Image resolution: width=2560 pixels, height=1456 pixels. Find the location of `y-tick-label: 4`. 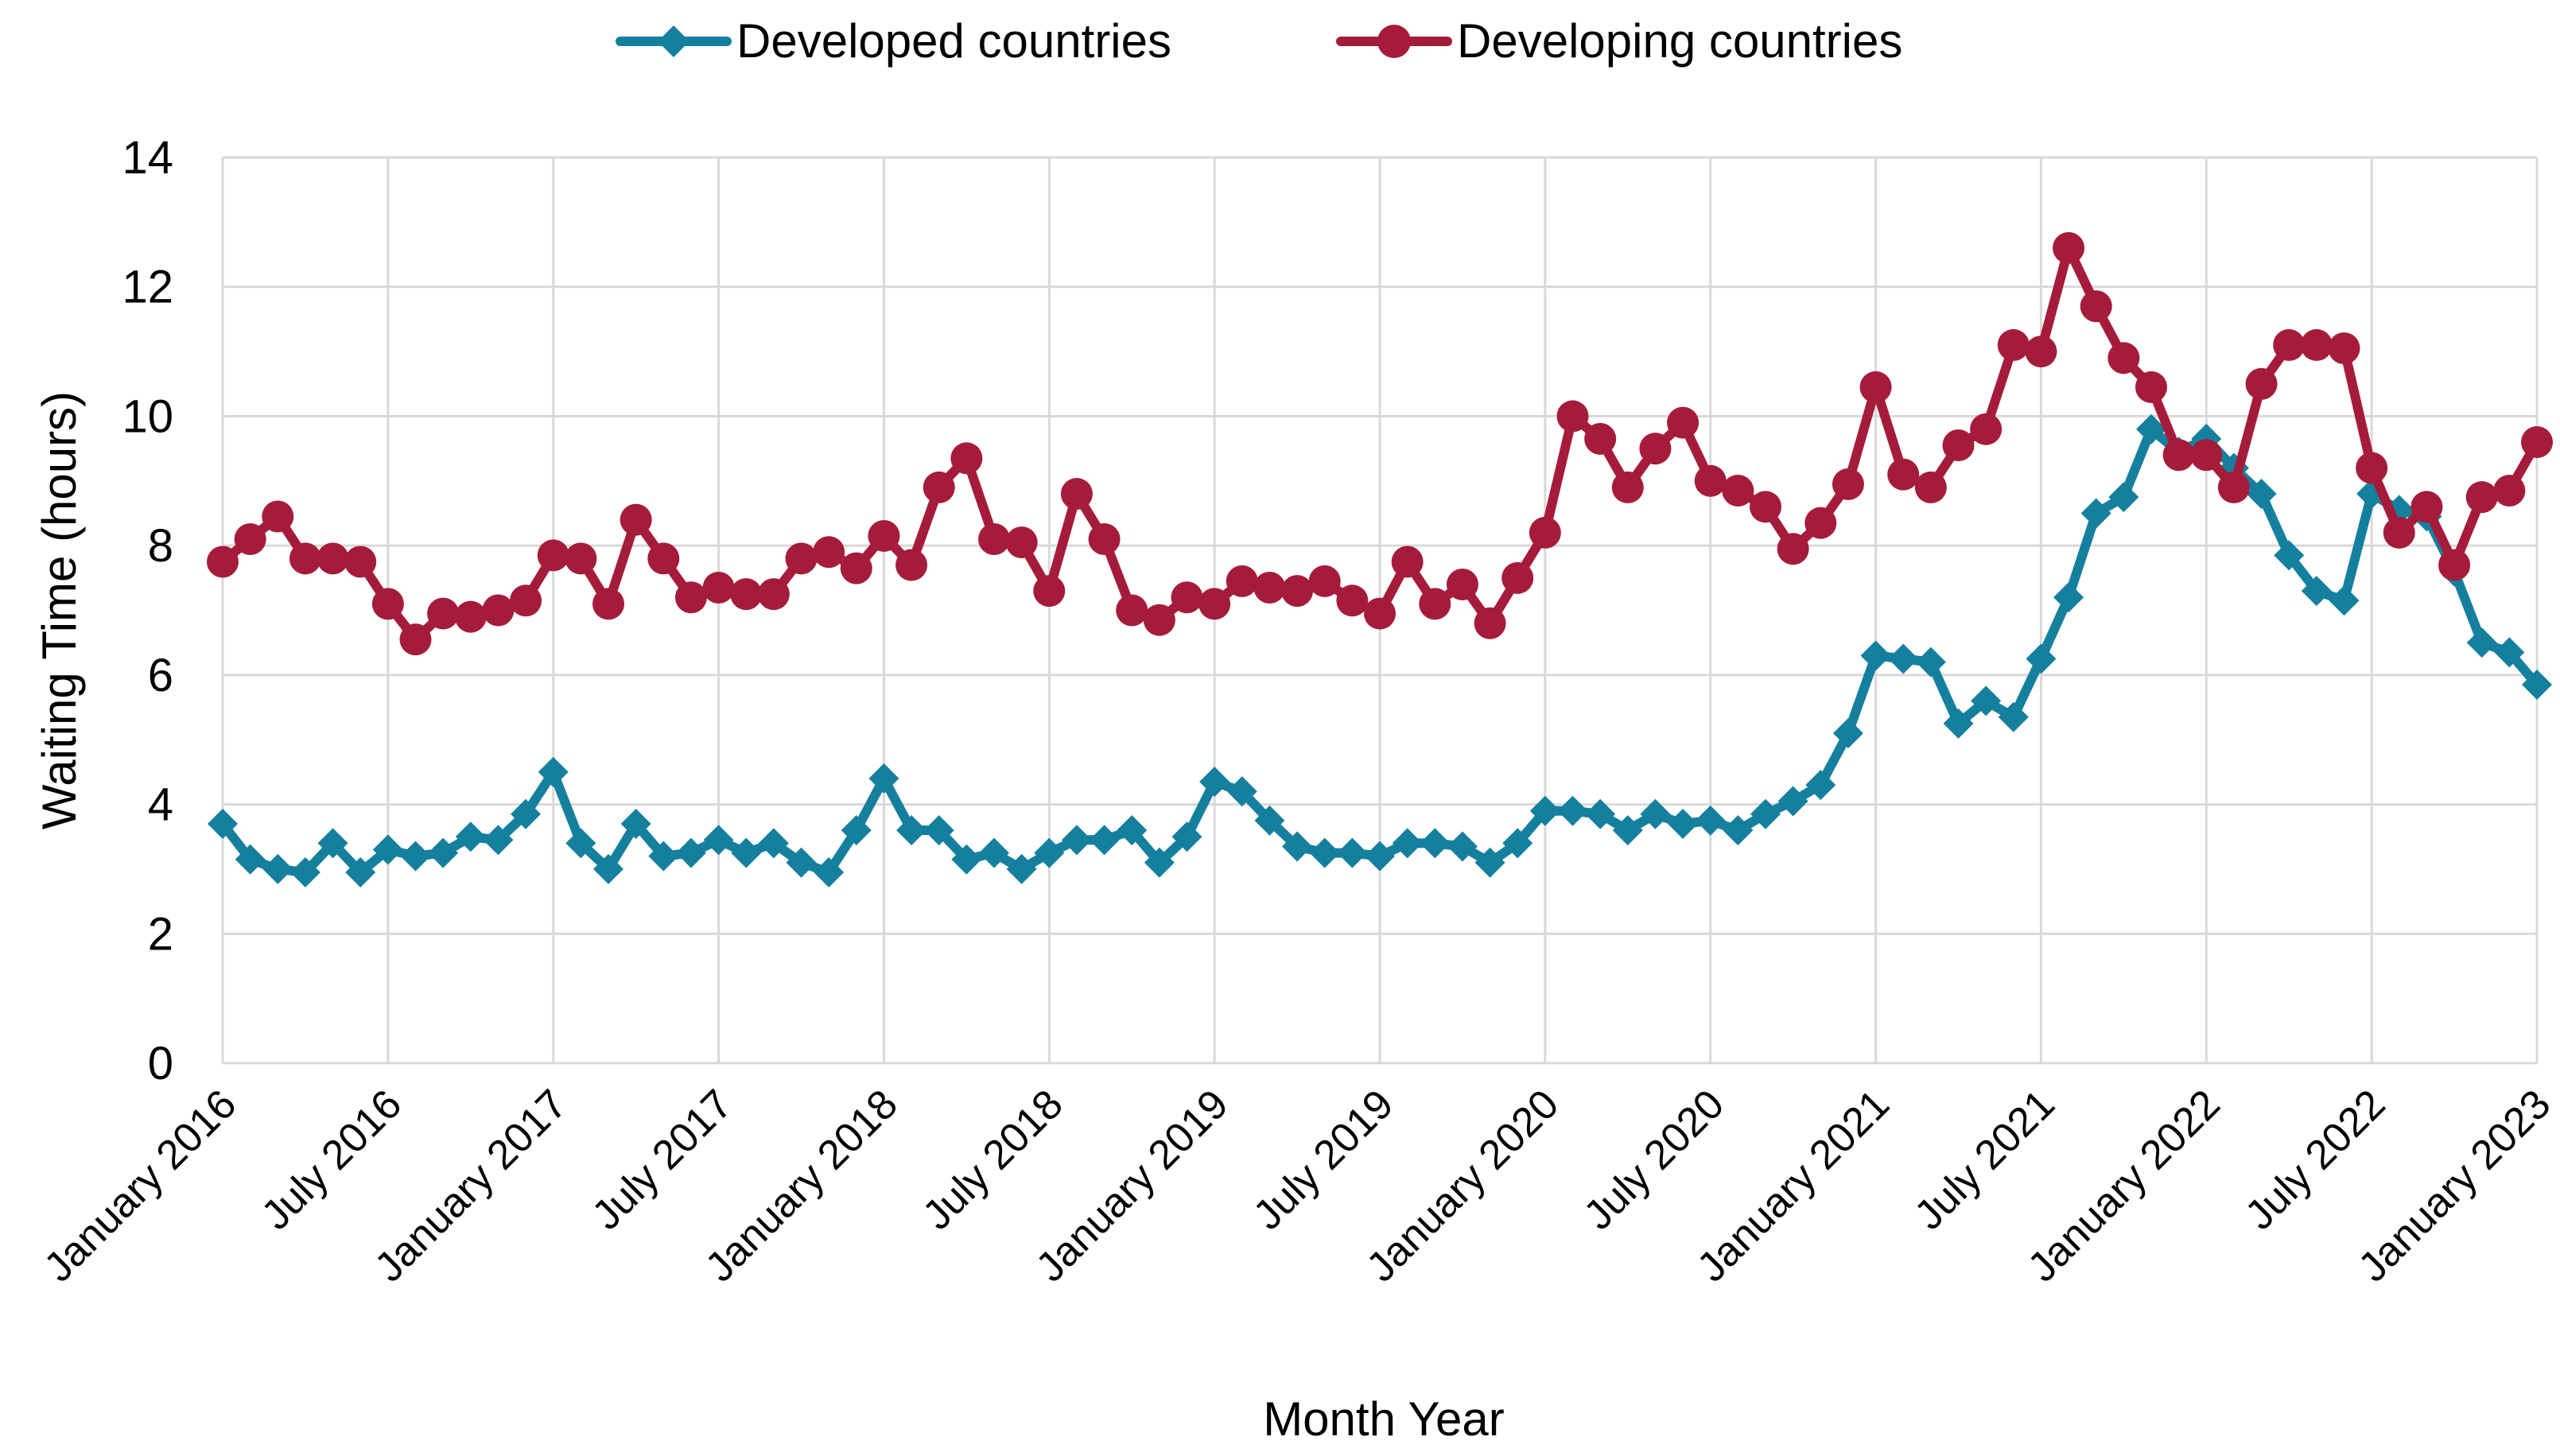

y-tick-label: 4 is located at coordinates (160, 805).